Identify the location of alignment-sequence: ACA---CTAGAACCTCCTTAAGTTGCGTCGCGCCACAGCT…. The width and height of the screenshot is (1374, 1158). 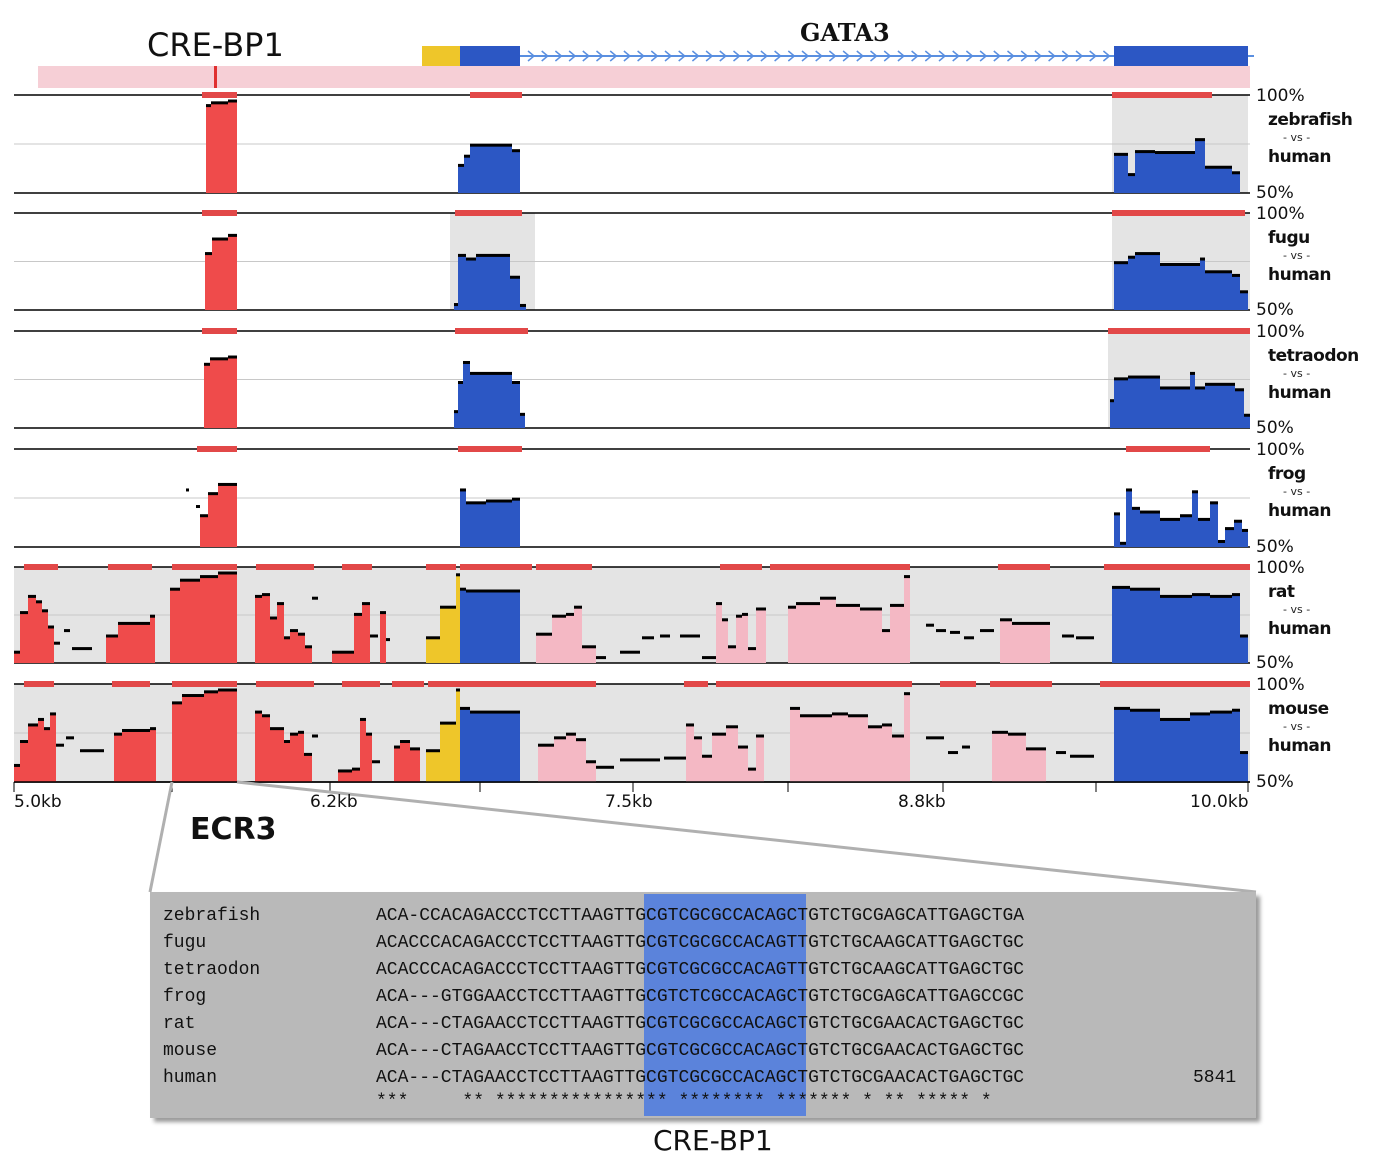
(700, 1051).